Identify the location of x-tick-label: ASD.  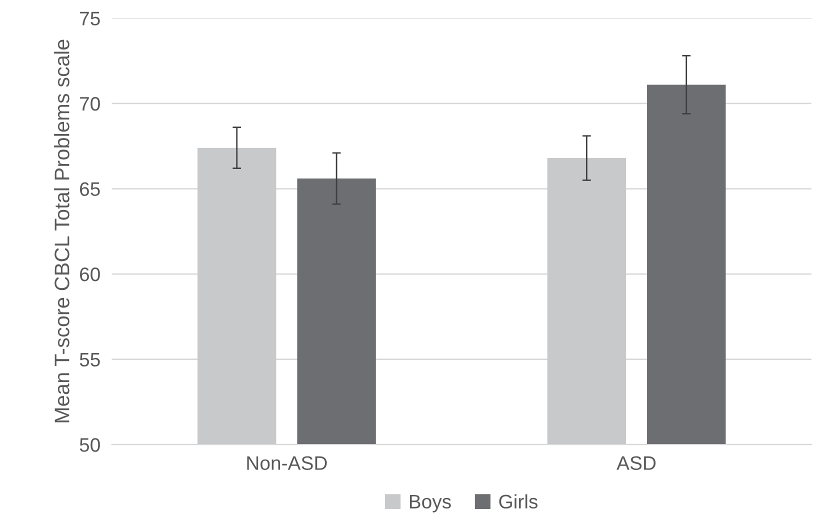
(636, 463).